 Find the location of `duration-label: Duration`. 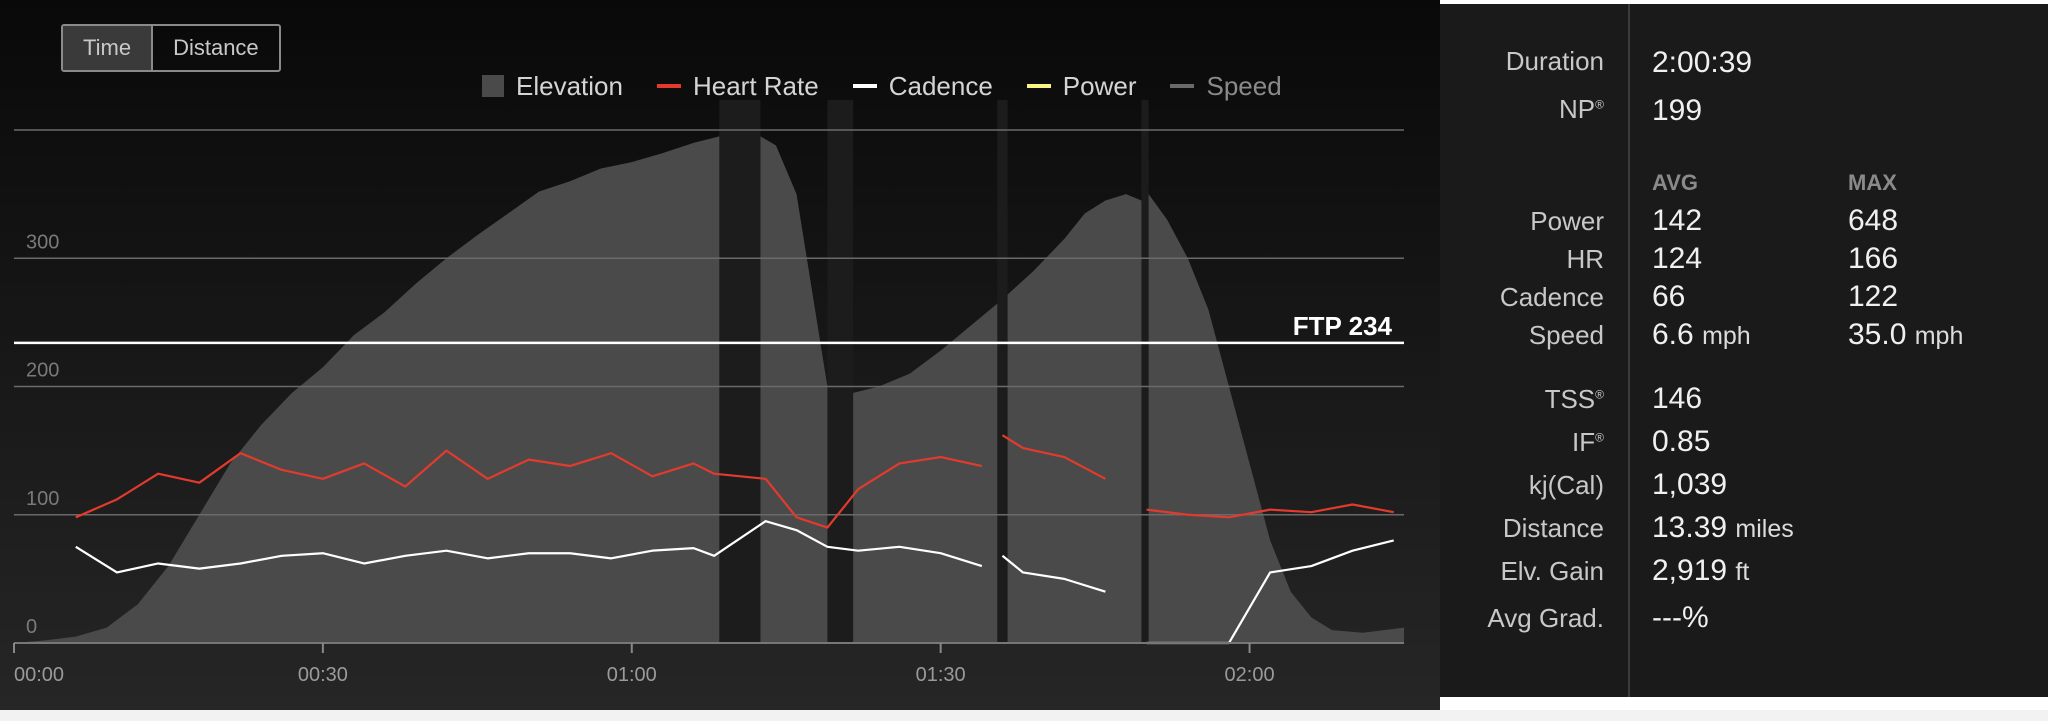

duration-label: Duration is located at coordinates (1554, 61).